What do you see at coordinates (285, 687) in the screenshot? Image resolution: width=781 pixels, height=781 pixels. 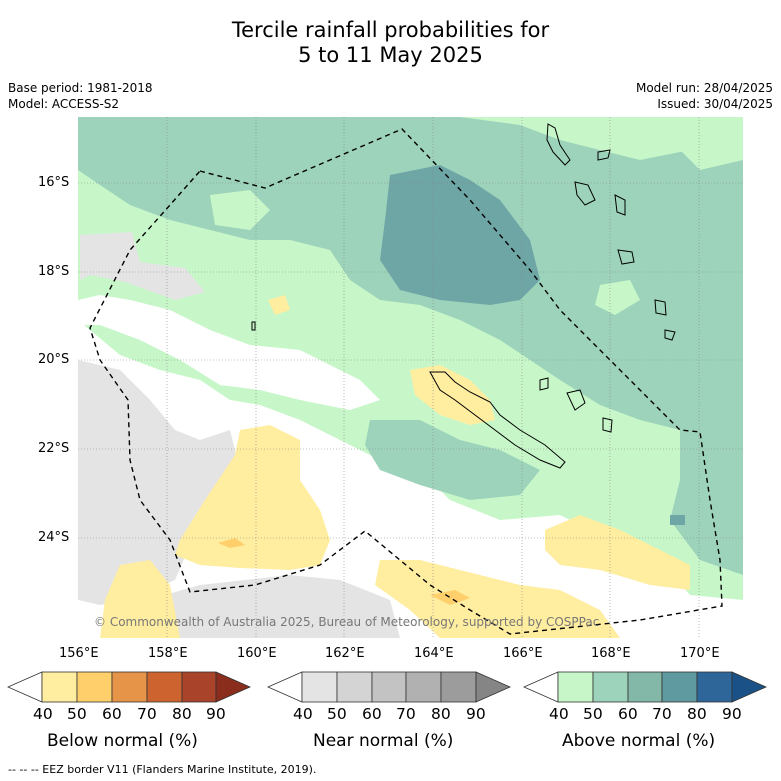 I see `near-swatch-lt40` at bounding box center [285, 687].